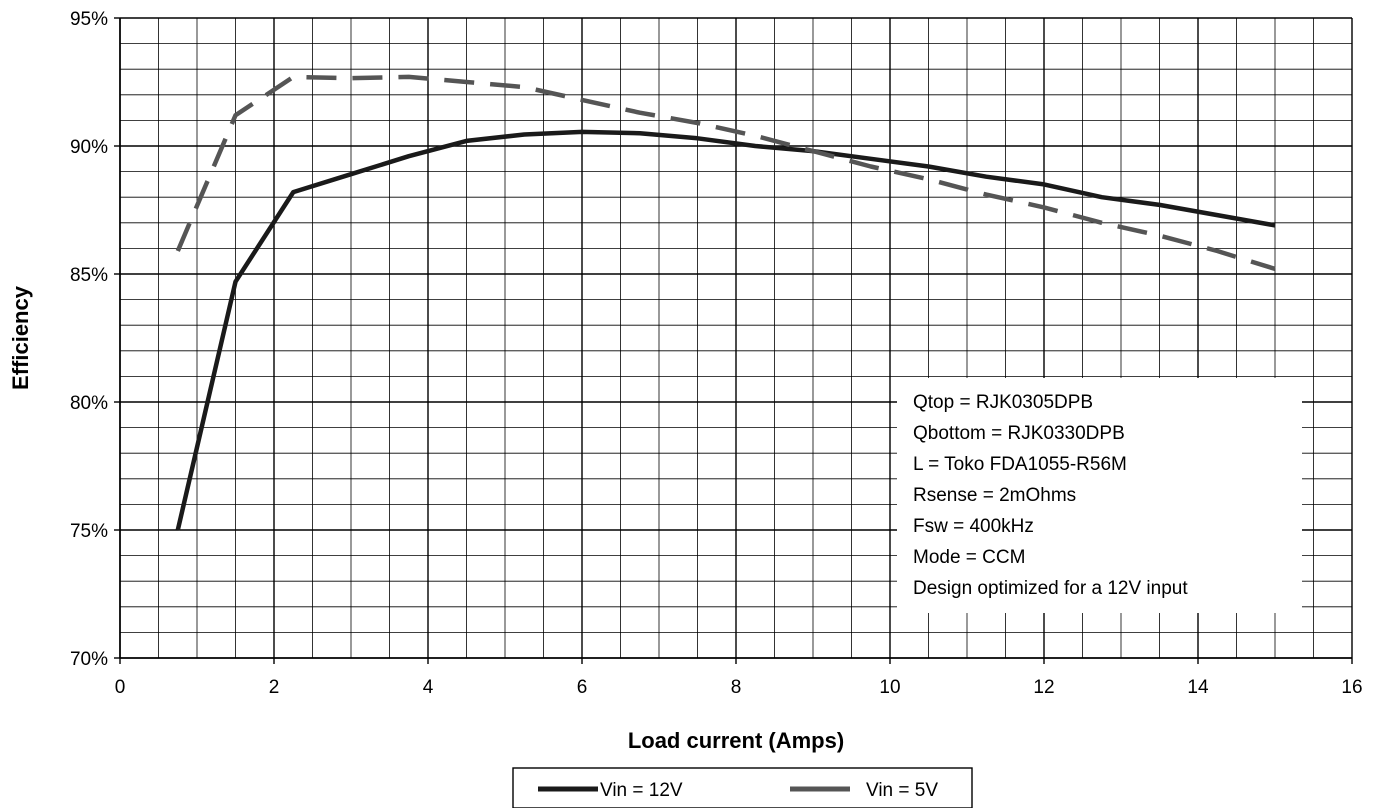  I want to click on x-tick-labels: 0 2 4 6 8 10 12 14 16, so click(739, 687).